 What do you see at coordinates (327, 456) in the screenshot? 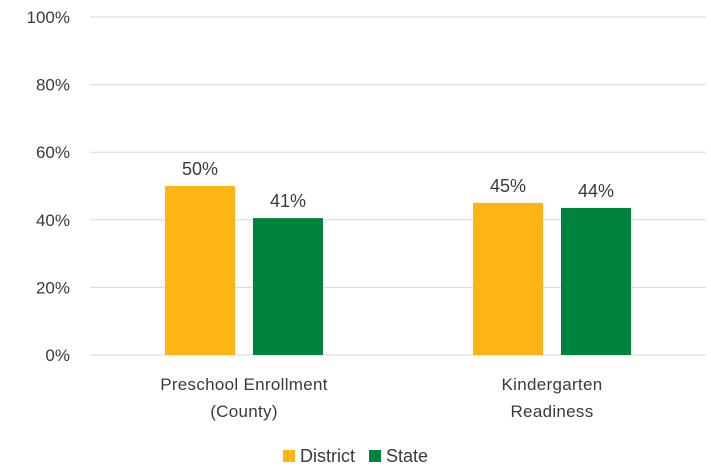
I see `legend-label-district: District` at bounding box center [327, 456].